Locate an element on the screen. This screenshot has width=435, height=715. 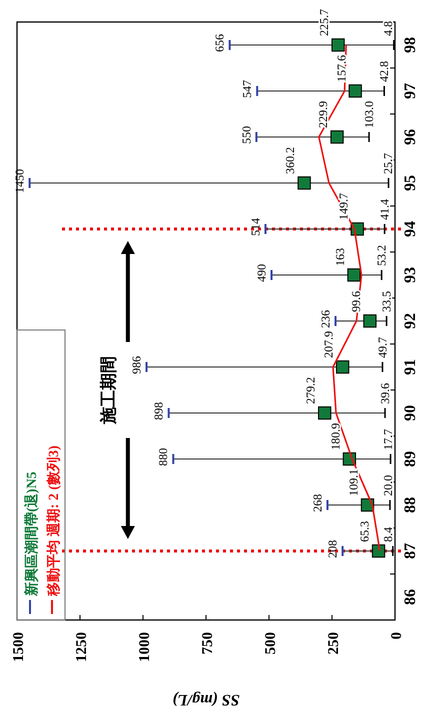
annotation: 49.7 is located at coordinates (382, 347).